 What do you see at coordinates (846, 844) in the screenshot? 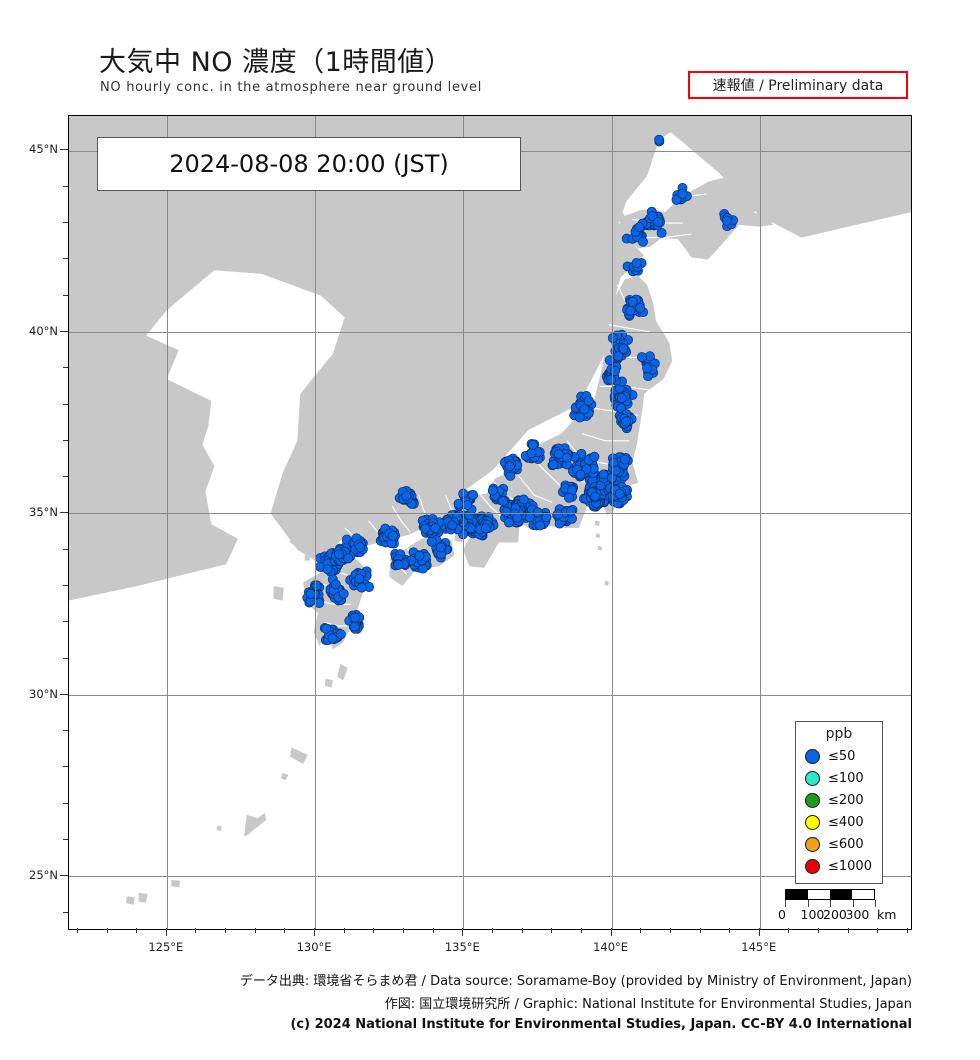
I see `legend-item-label: ≤600` at bounding box center [846, 844].